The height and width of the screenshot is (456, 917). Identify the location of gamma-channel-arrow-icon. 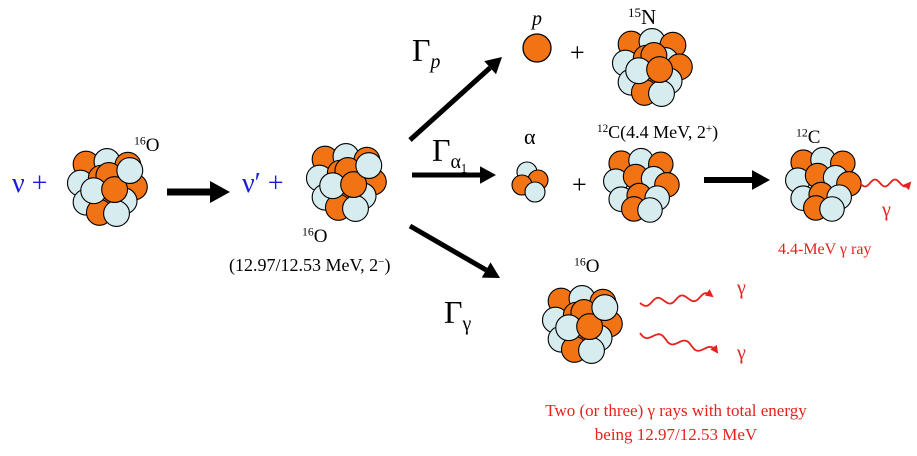
(454, 250).